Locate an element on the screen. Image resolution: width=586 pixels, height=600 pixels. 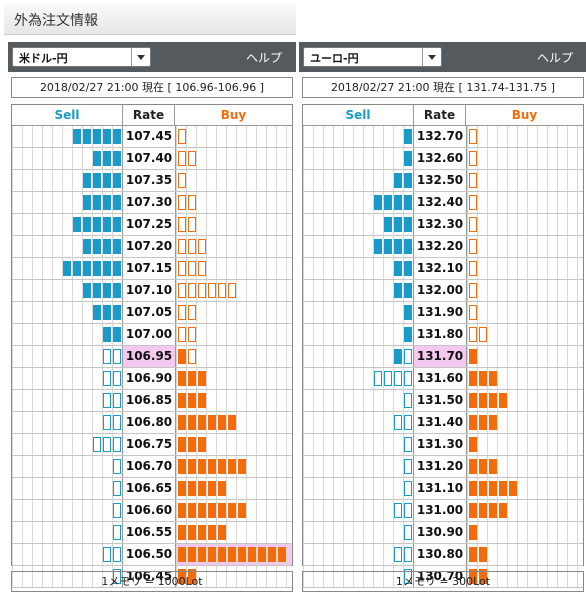
order-book-row: 106.90 is located at coordinates (152, 379).